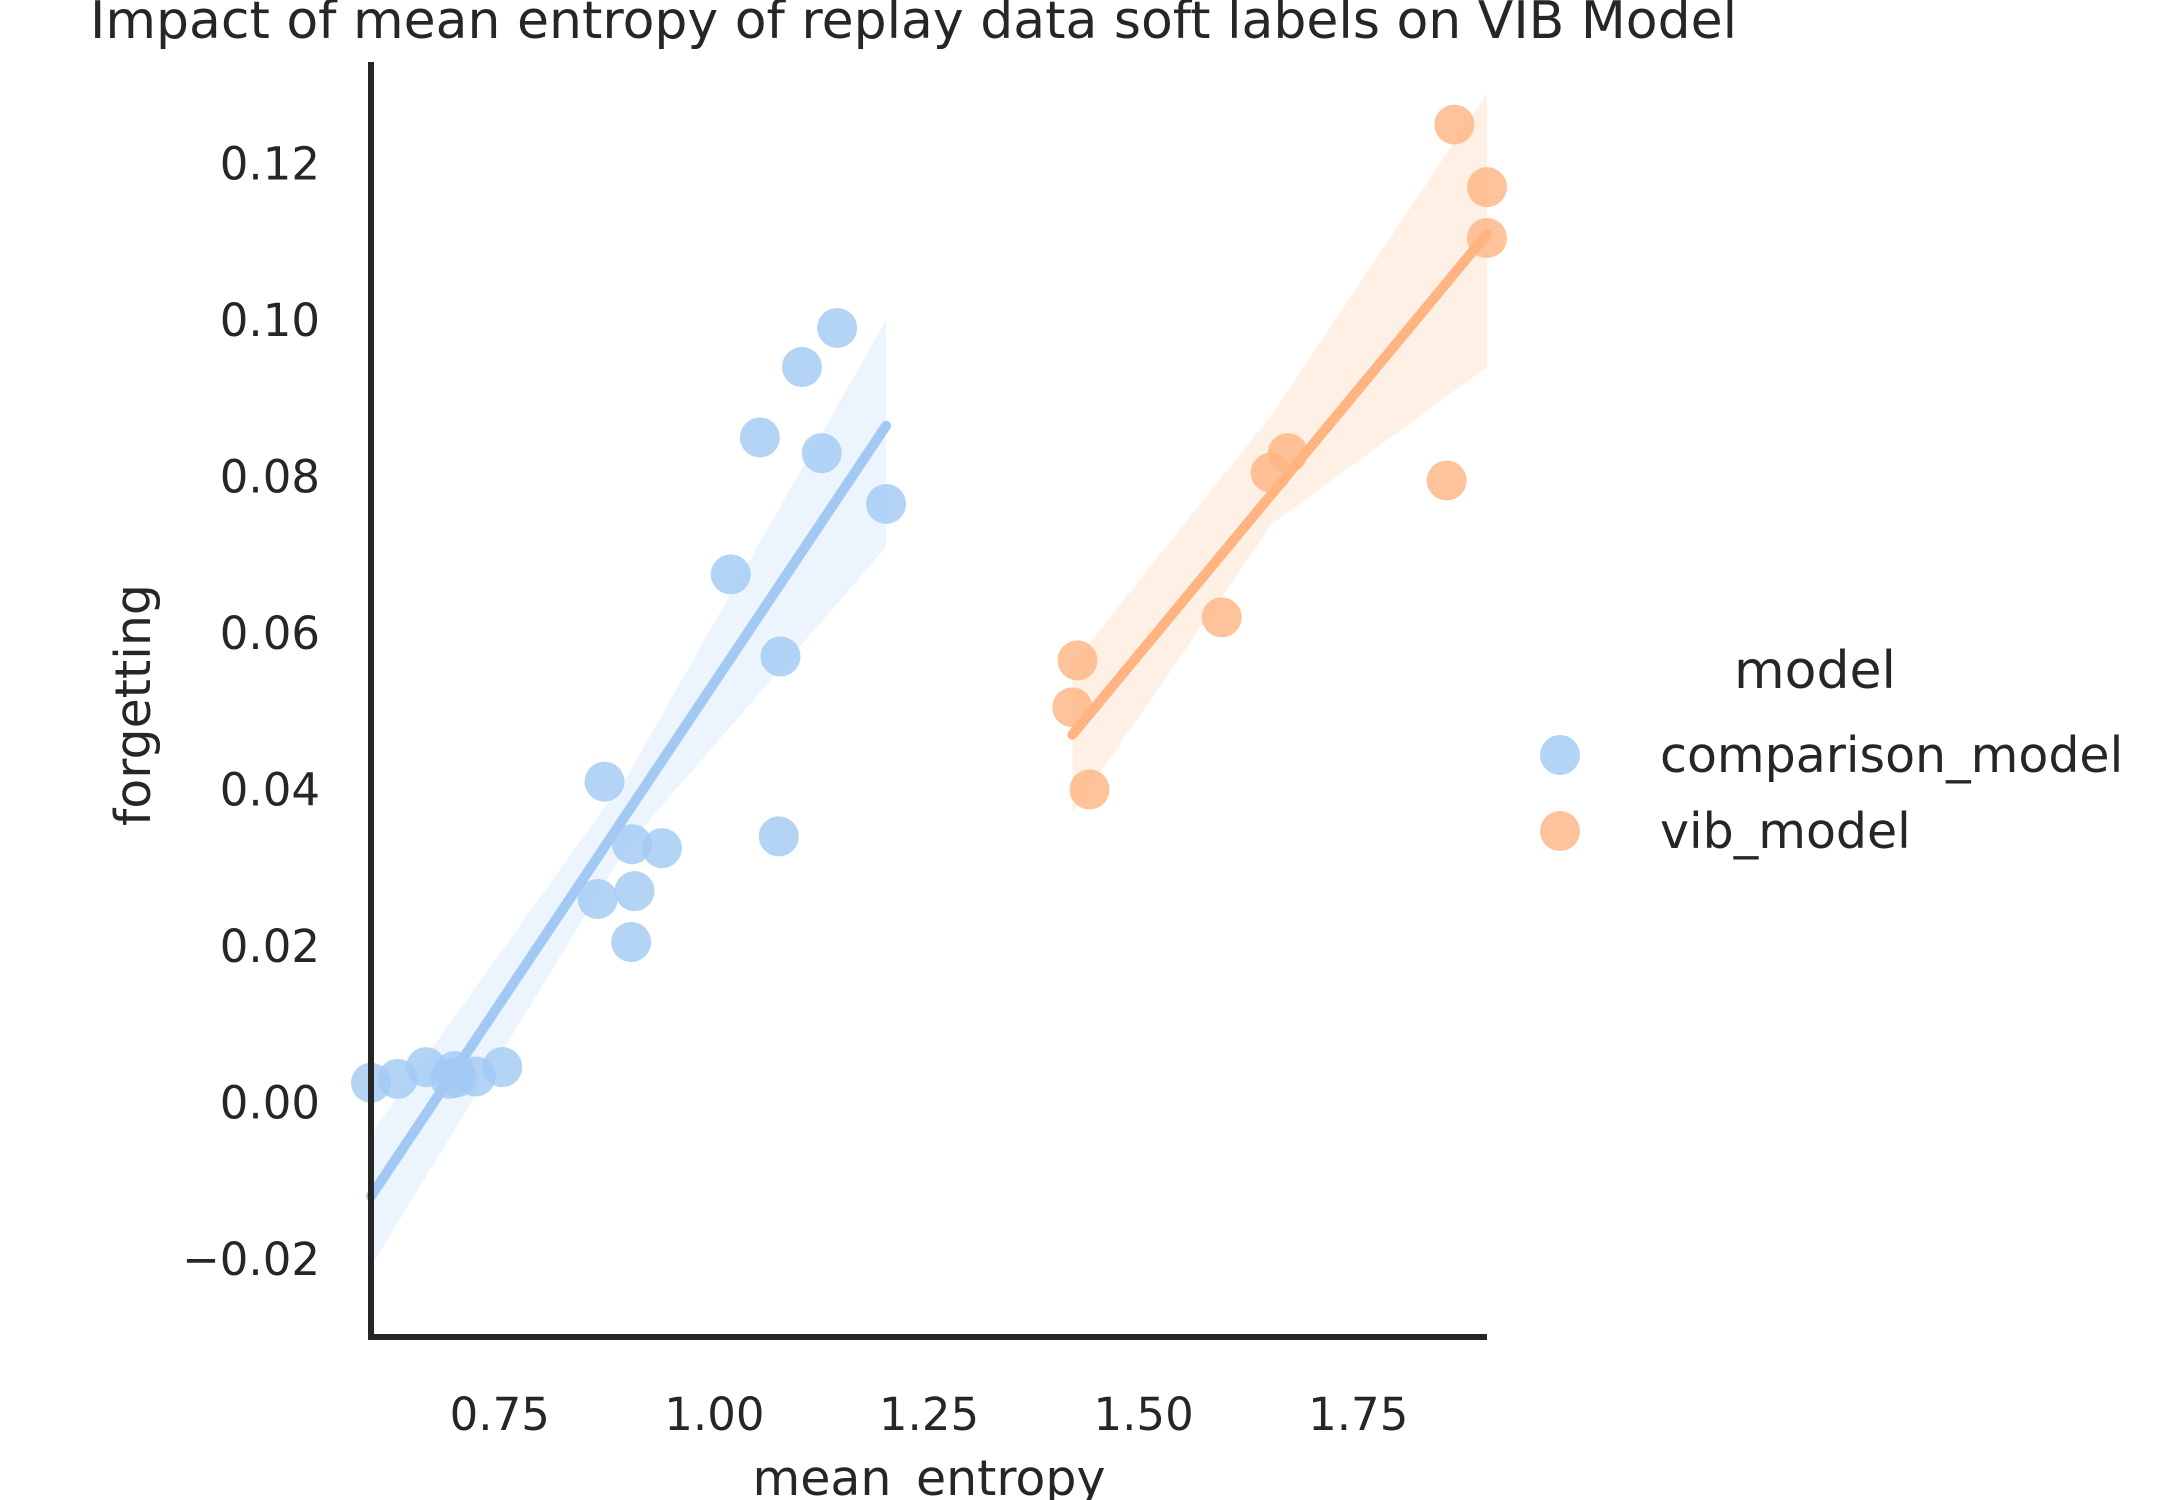 Image resolution: width=2167 pixels, height=1500 pixels. I want to click on legend-marker-comparison_model, so click(1560, 755).